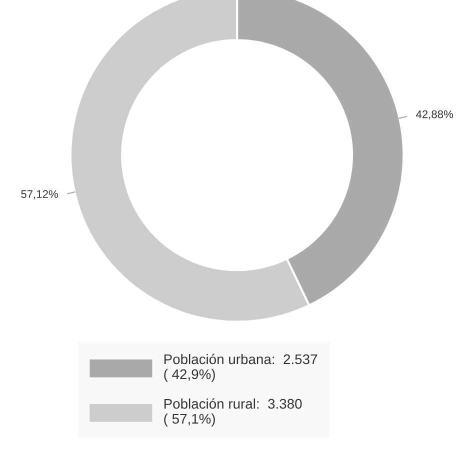 The height and width of the screenshot is (449, 463). What do you see at coordinates (39, 195) in the screenshot?
I see `data-label: 57,12%` at bounding box center [39, 195].